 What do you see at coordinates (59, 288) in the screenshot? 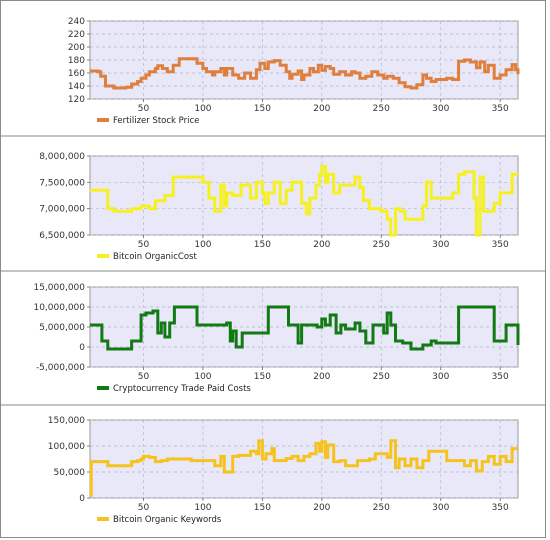
I see `y-tick-label: 15,000,000` at bounding box center [59, 288].